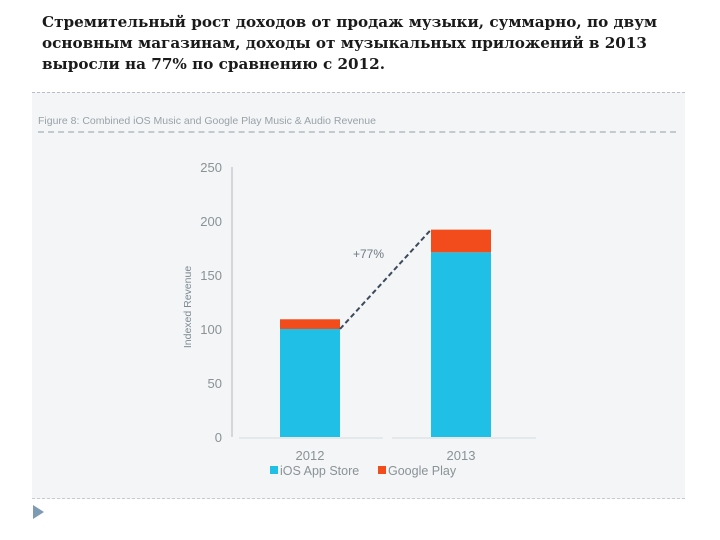  Describe the element at coordinates (357, 132) in the screenshot. I see `caption-divider` at that location.